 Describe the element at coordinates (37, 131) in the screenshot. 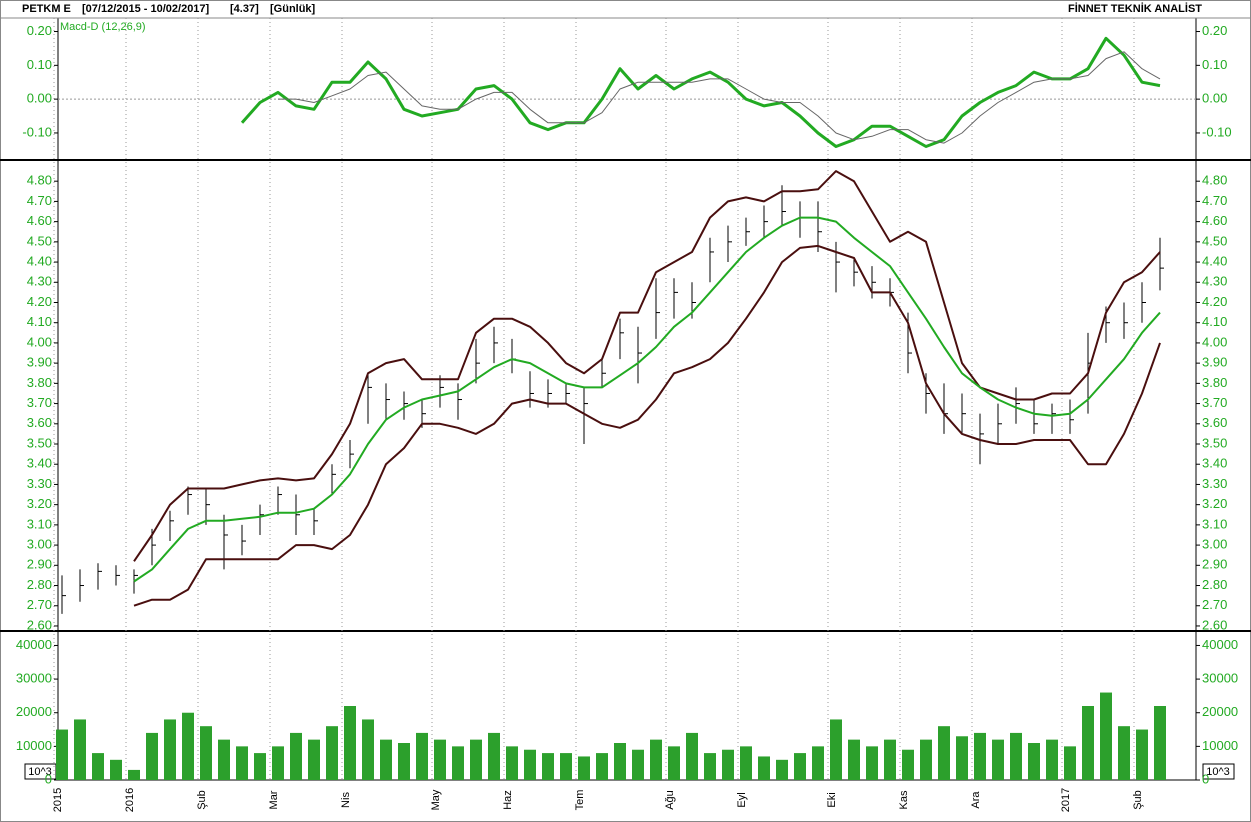

I see `y-tick-label: -0.10` at that location.